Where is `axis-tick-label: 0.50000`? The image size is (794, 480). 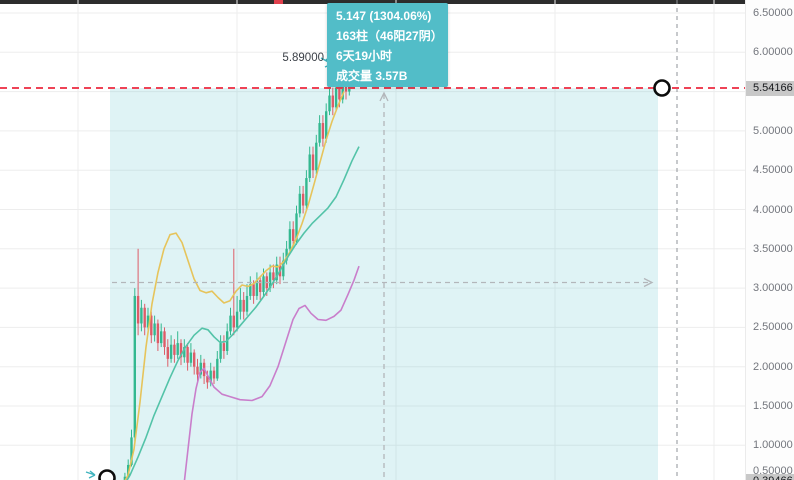
axis-tick-label: 0.50000 is located at coordinates (773, 471).